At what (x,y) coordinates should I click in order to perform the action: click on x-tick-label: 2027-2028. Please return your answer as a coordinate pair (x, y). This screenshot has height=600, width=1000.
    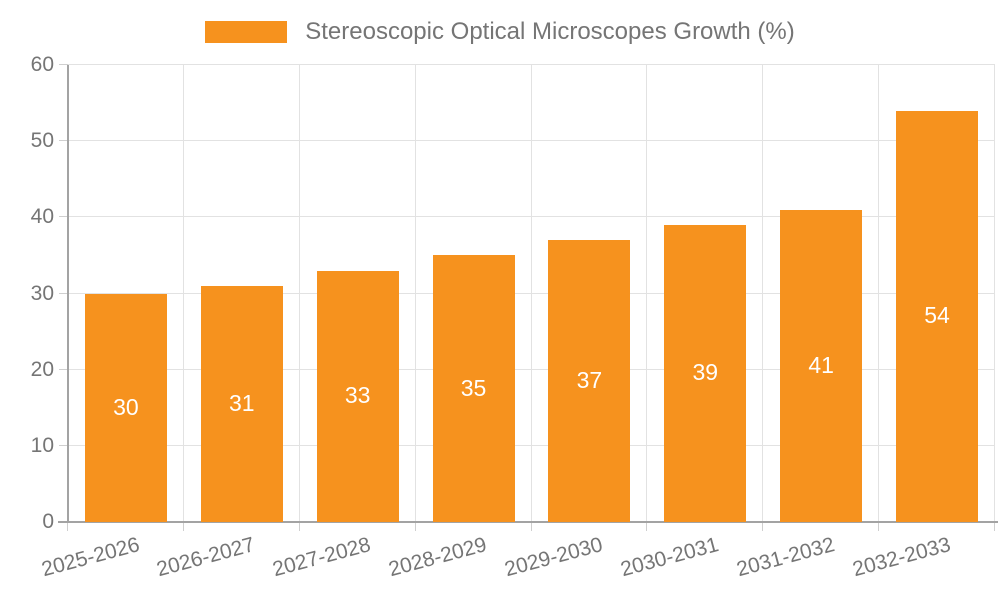
    Looking at the image, I should click on (322, 557).